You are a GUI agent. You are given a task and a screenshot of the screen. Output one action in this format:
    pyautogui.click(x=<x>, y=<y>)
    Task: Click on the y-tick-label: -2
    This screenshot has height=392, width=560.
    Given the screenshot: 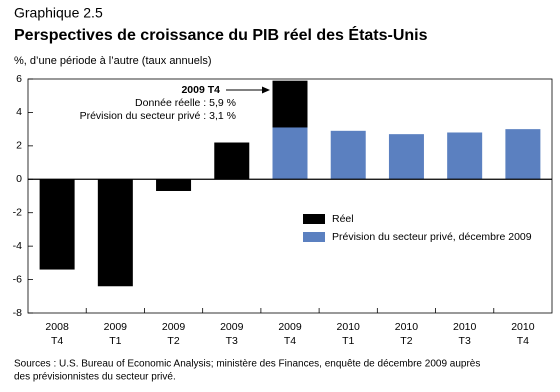 What is the action you would take?
    pyautogui.click(x=17, y=212)
    